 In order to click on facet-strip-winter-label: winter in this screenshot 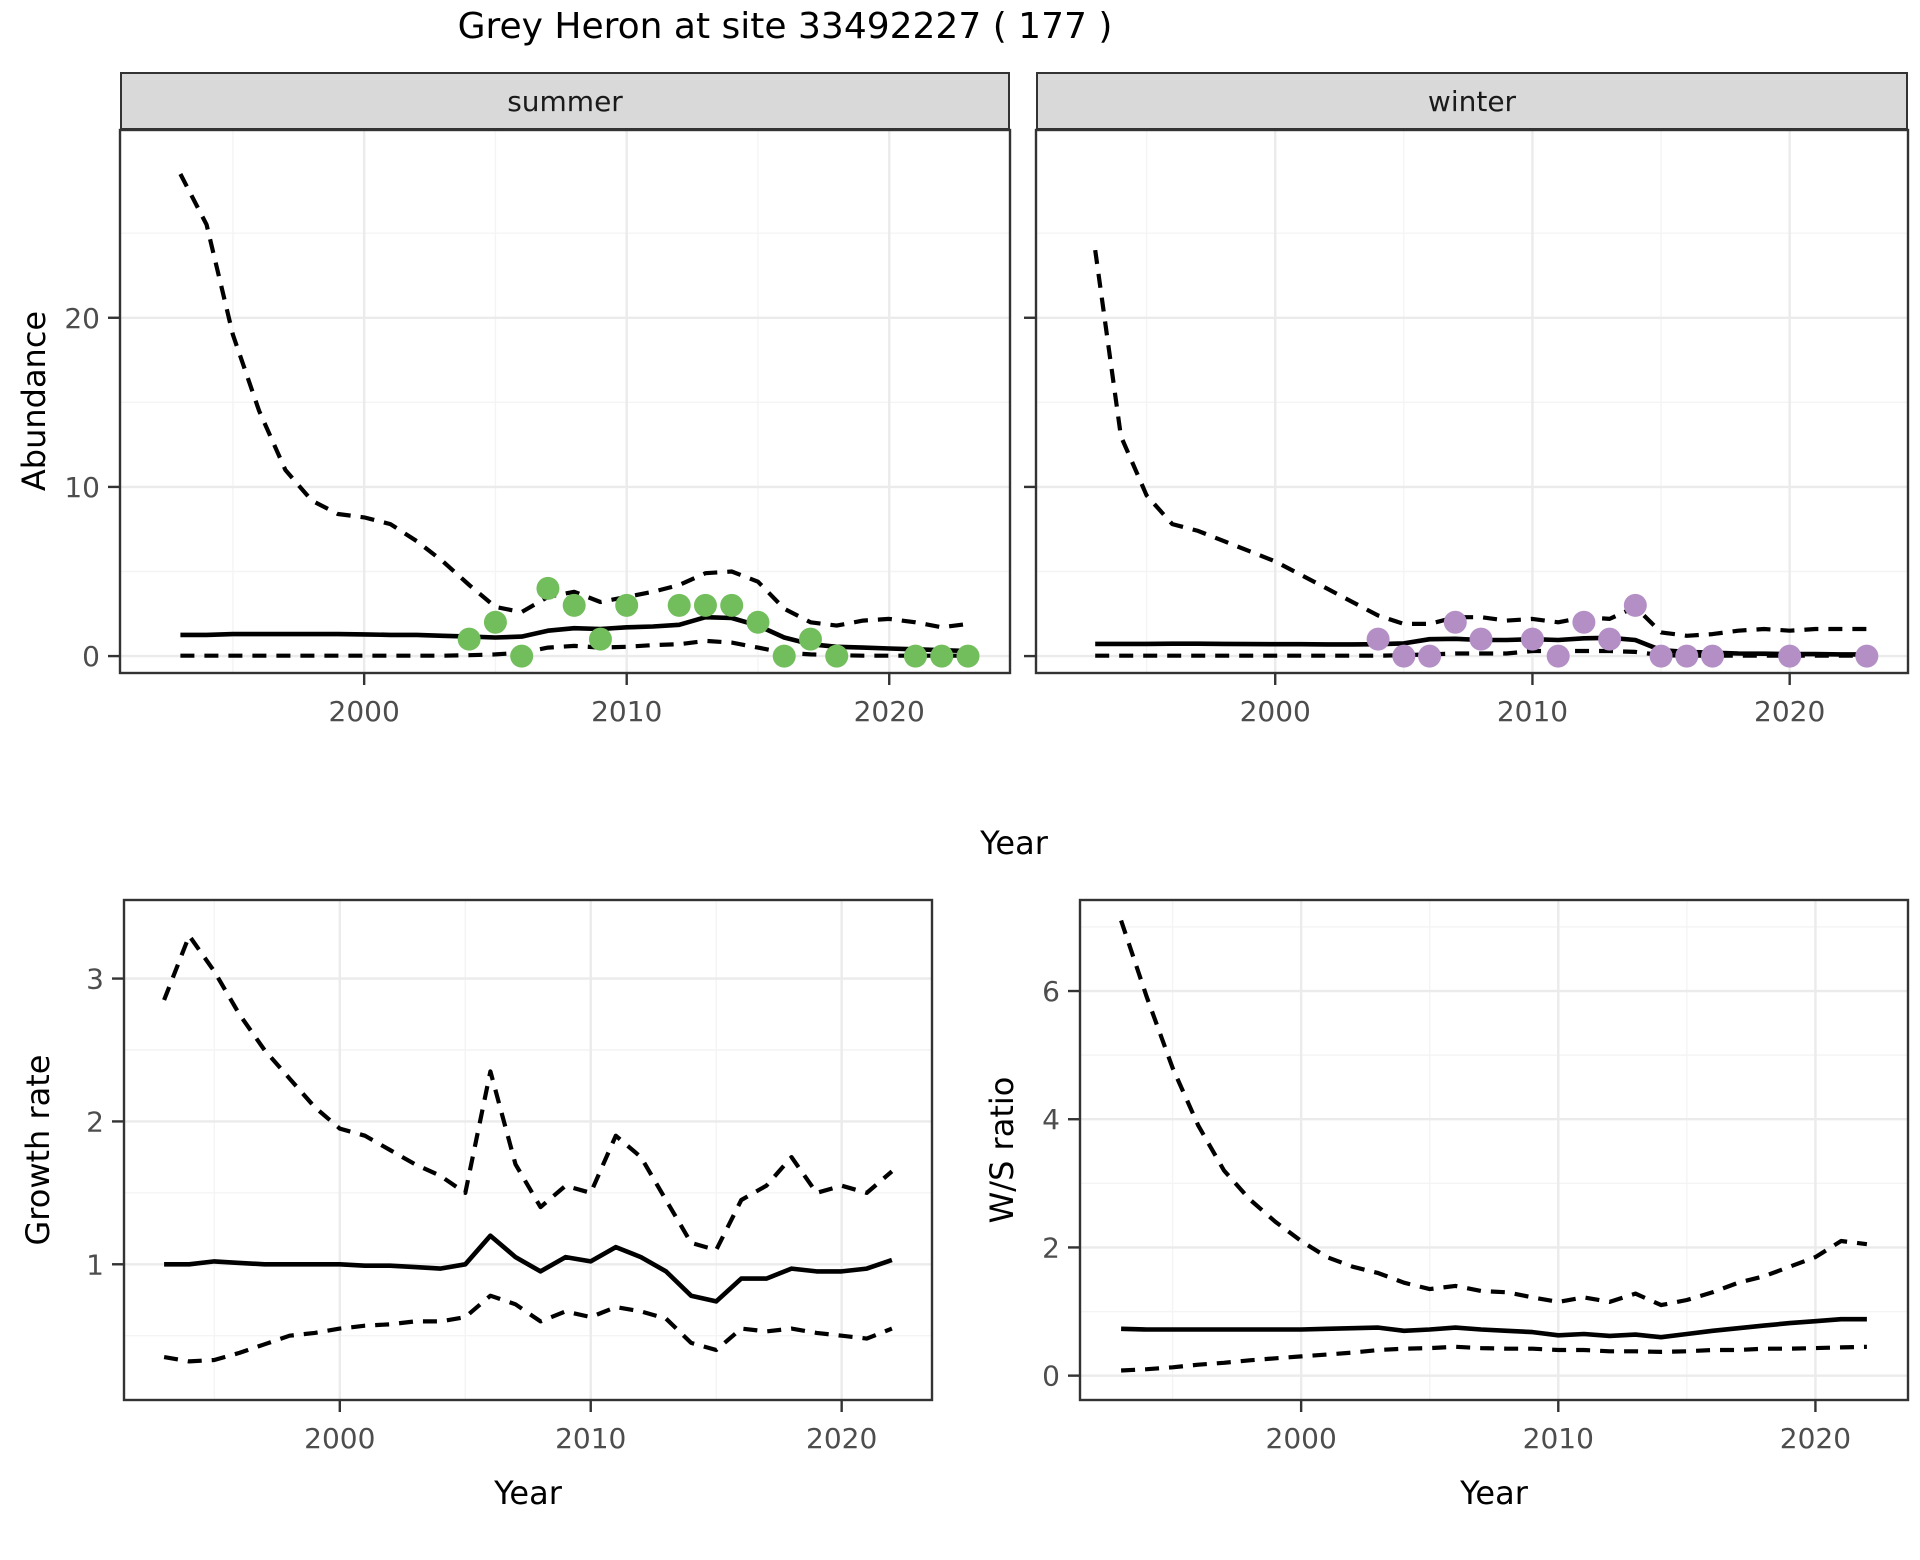, I will do `click(1472, 101)`.